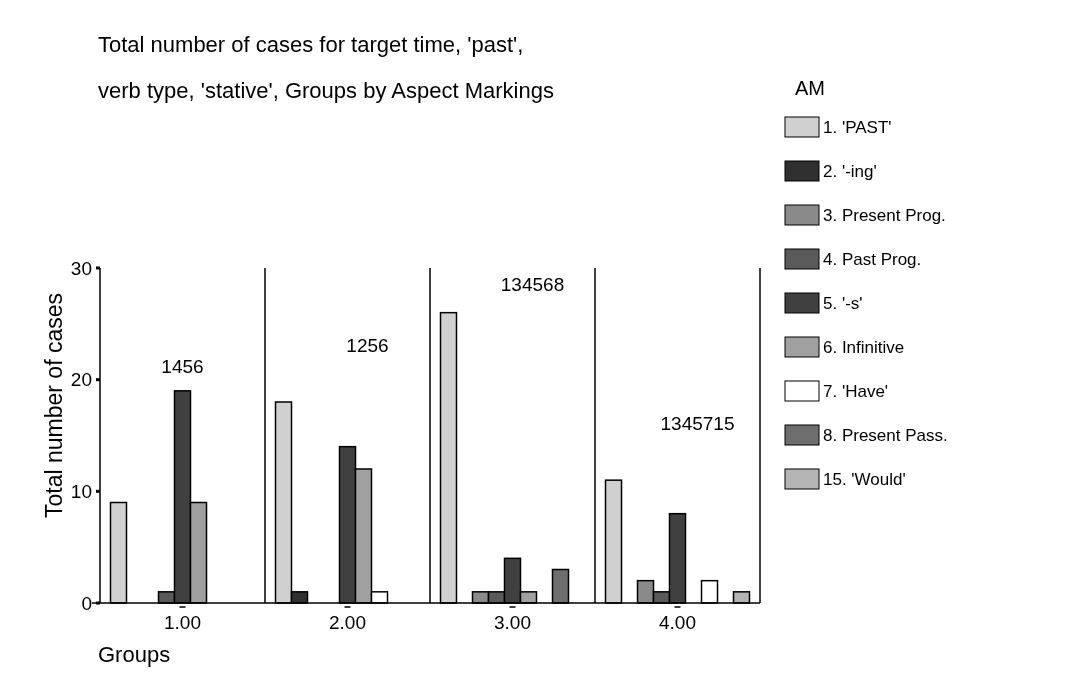 Image resolution: width=1084 pixels, height=680 pixels. Describe the element at coordinates (810, 88) in the screenshot. I see `legend-title: AM` at that location.